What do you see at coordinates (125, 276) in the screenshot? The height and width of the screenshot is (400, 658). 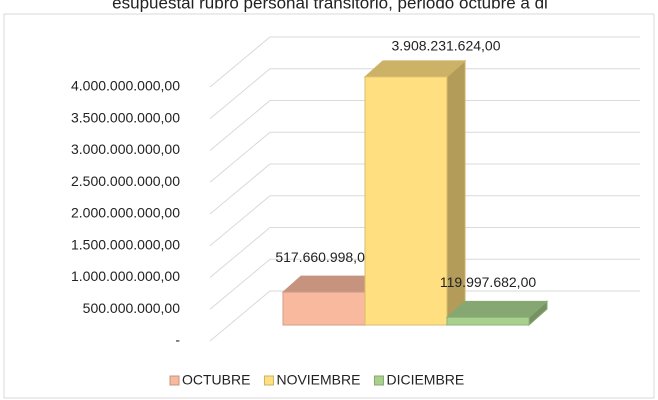 I see `y-tick-label: 1.000.000.000,00` at bounding box center [125, 276].